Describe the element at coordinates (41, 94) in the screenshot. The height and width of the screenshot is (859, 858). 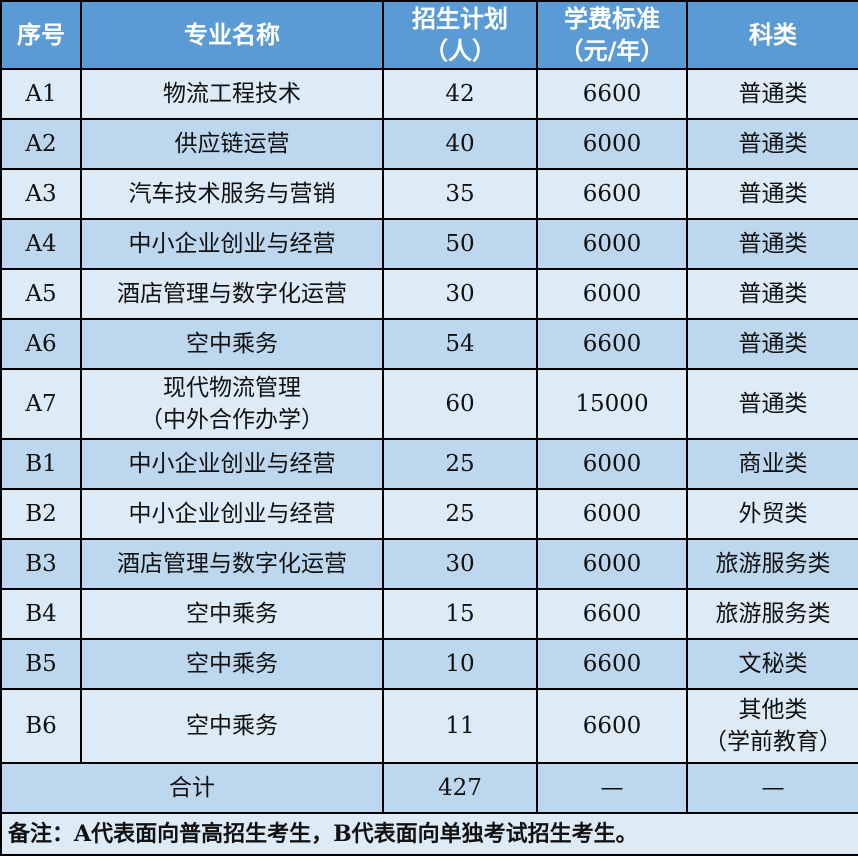
I see `cell-id: A1` at that location.